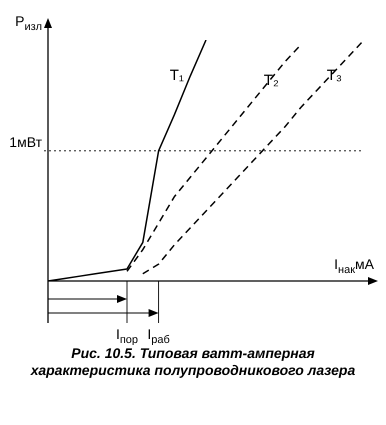 This screenshot has height=425, width=386. What do you see at coordinates (26, 142) in the screenshot?
I see `ref-line-label: 1мВт` at bounding box center [26, 142].